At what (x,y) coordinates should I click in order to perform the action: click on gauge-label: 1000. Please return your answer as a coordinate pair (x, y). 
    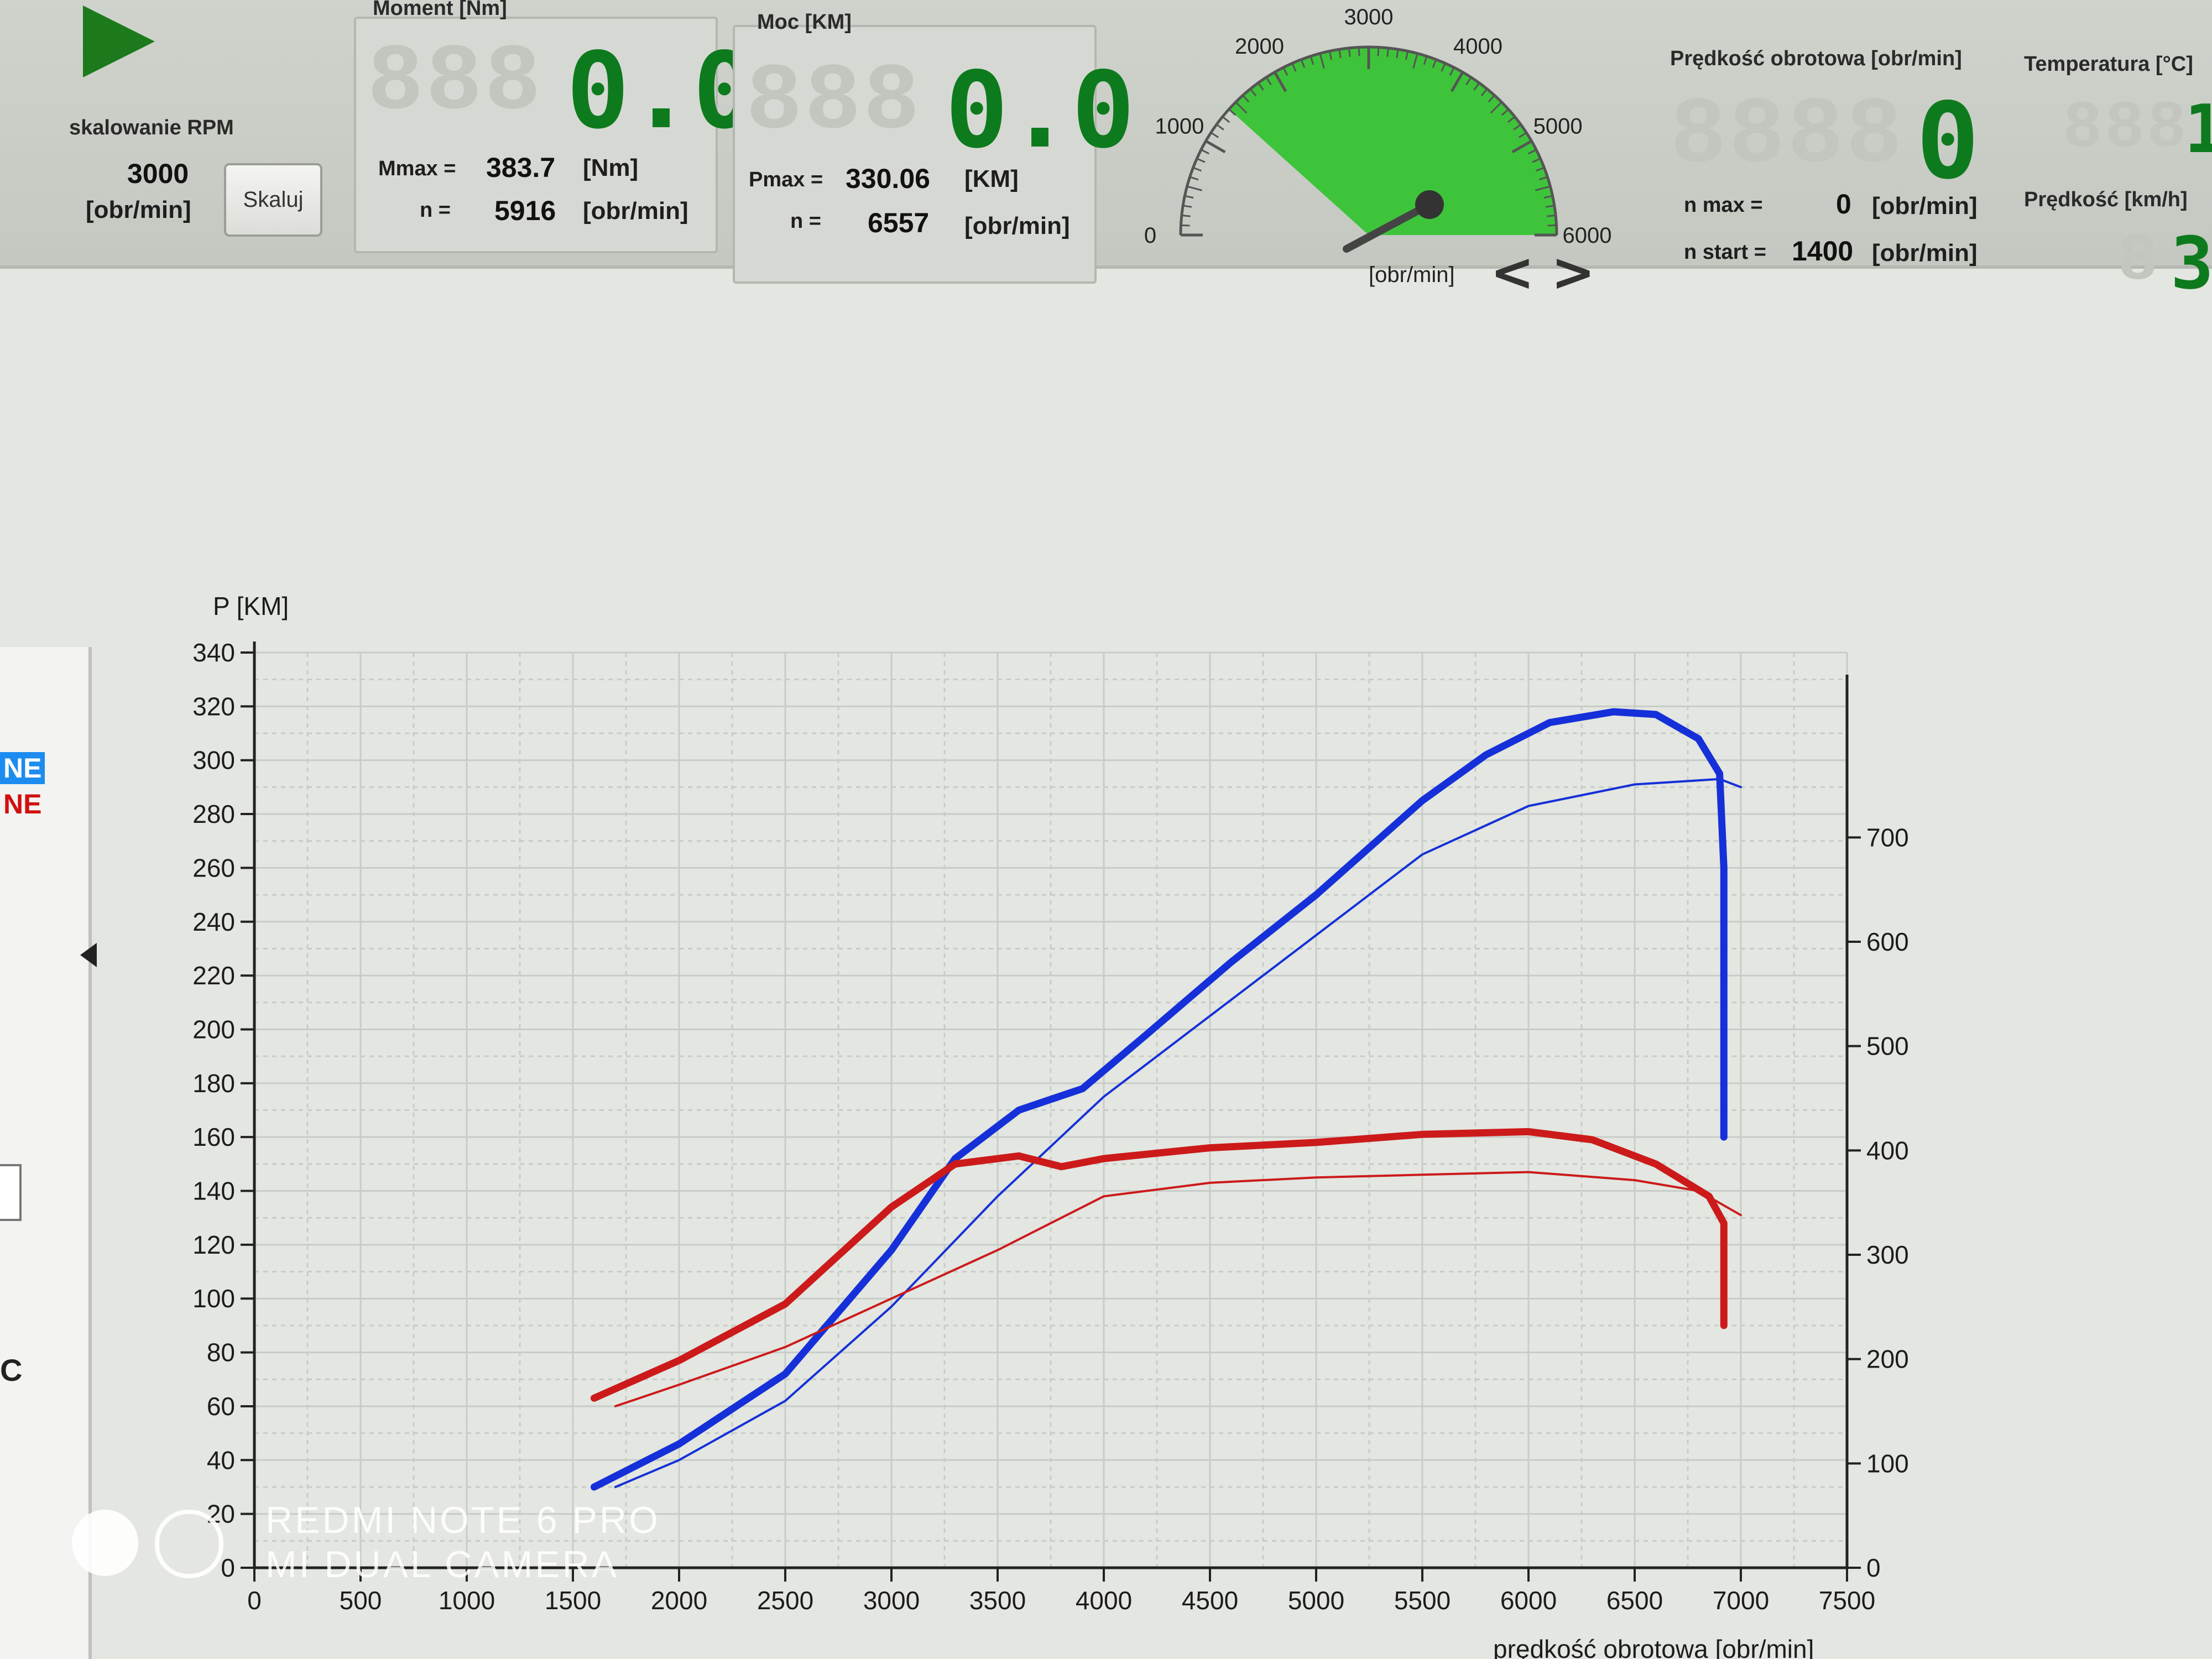
    Looking at the image, I should click on (1180, 127).